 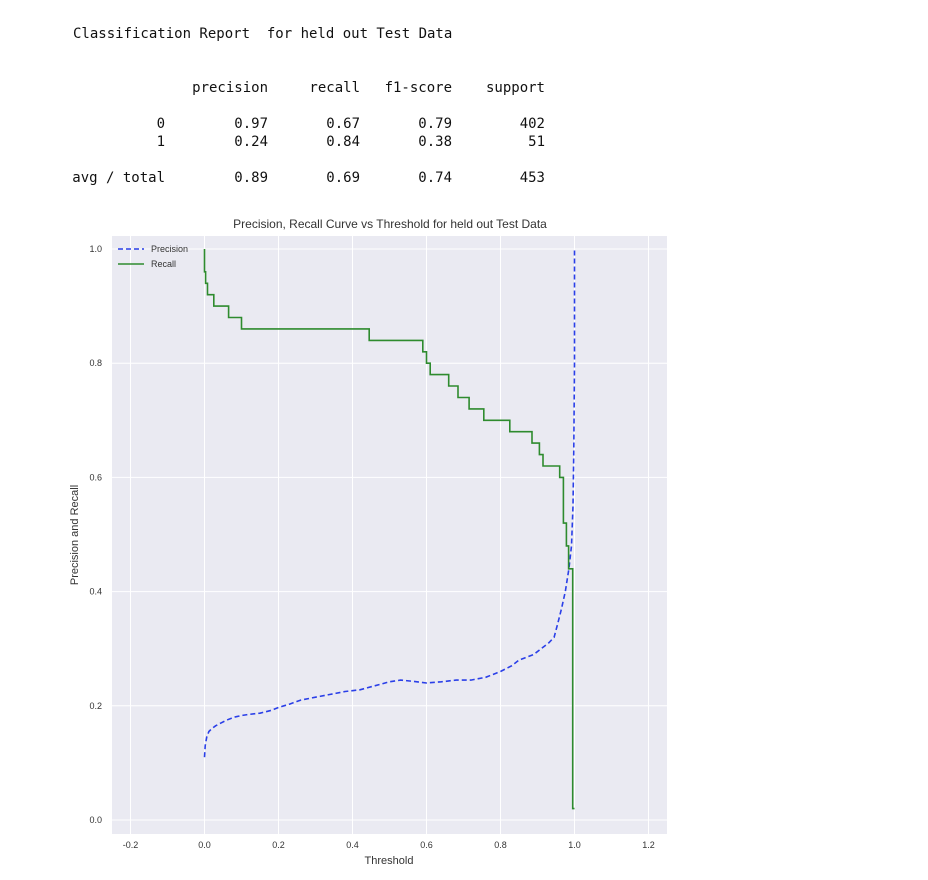 What do you see at coordinates (153, 256) in the screenshot?
I see `legend: Precision Recall` at bounding box center [153, 256].